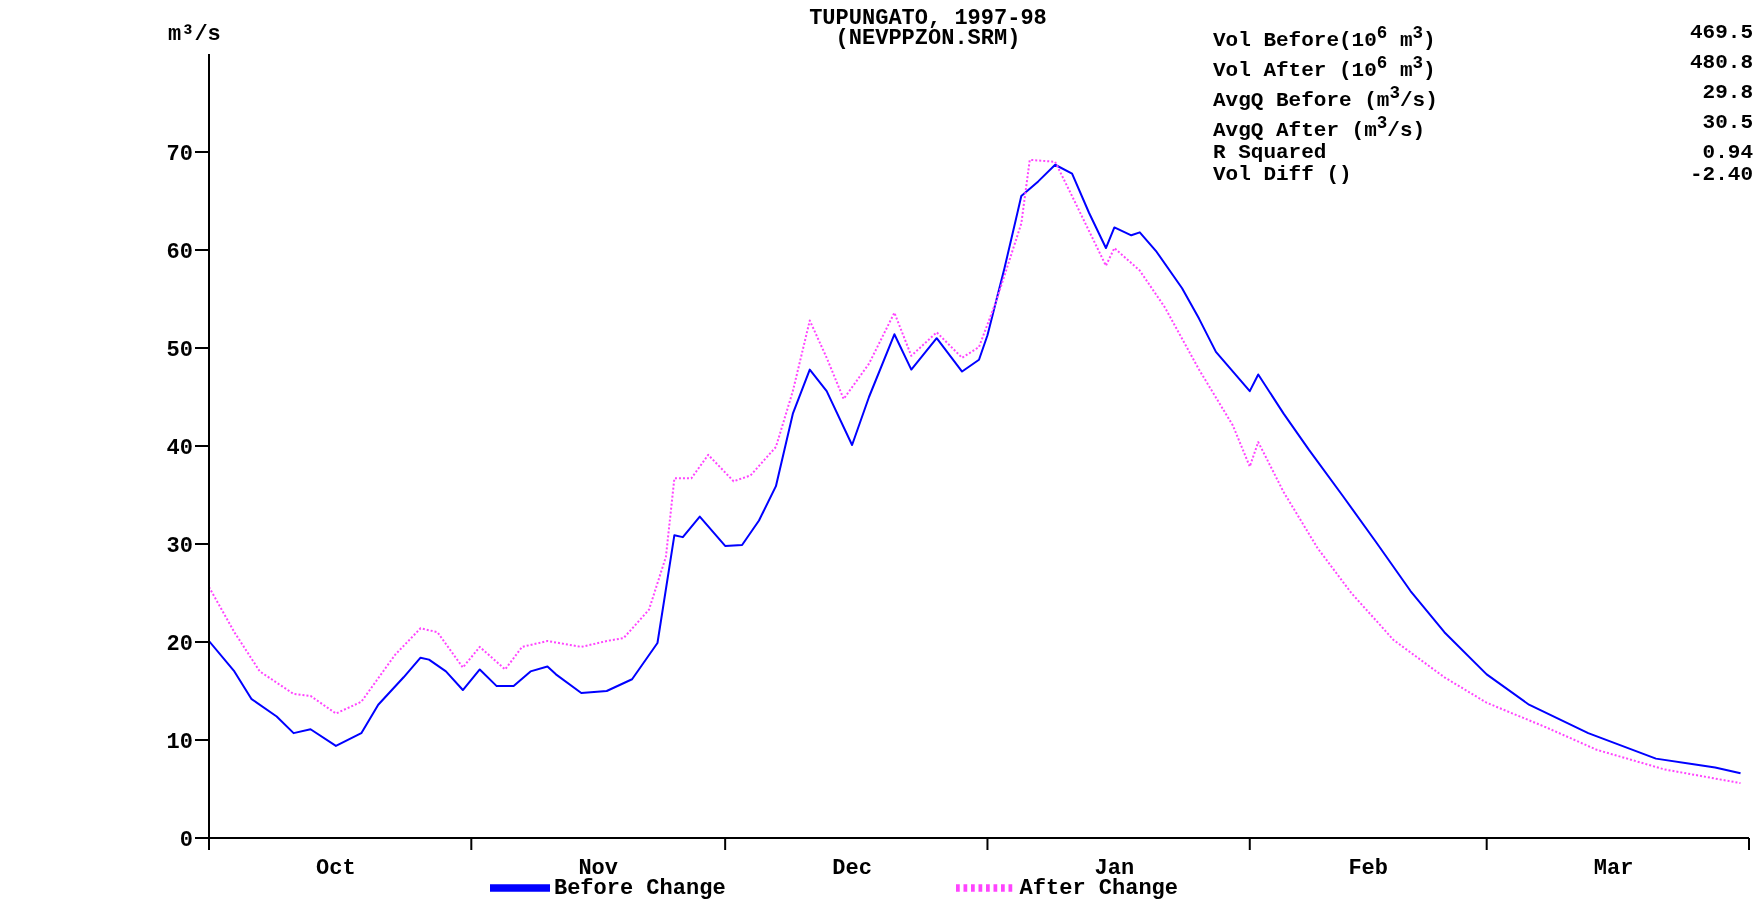 The height and width of the screenshot is (918, 1753). I want to click on text: -2.40, so click(1721, 174).